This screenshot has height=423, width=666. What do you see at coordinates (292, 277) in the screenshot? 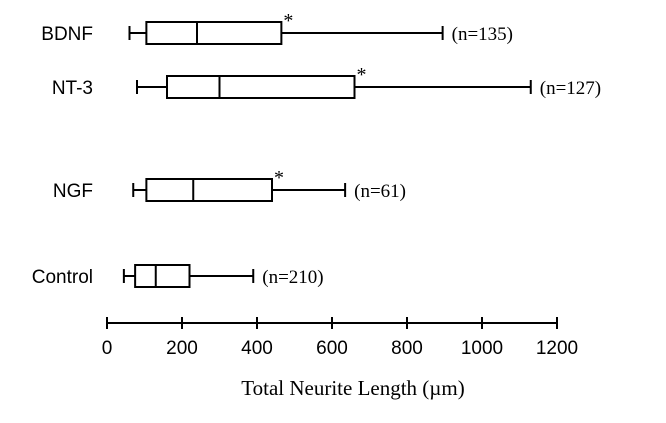
I see `n-label-control: (n=210)` at bounding box center [292, 277].